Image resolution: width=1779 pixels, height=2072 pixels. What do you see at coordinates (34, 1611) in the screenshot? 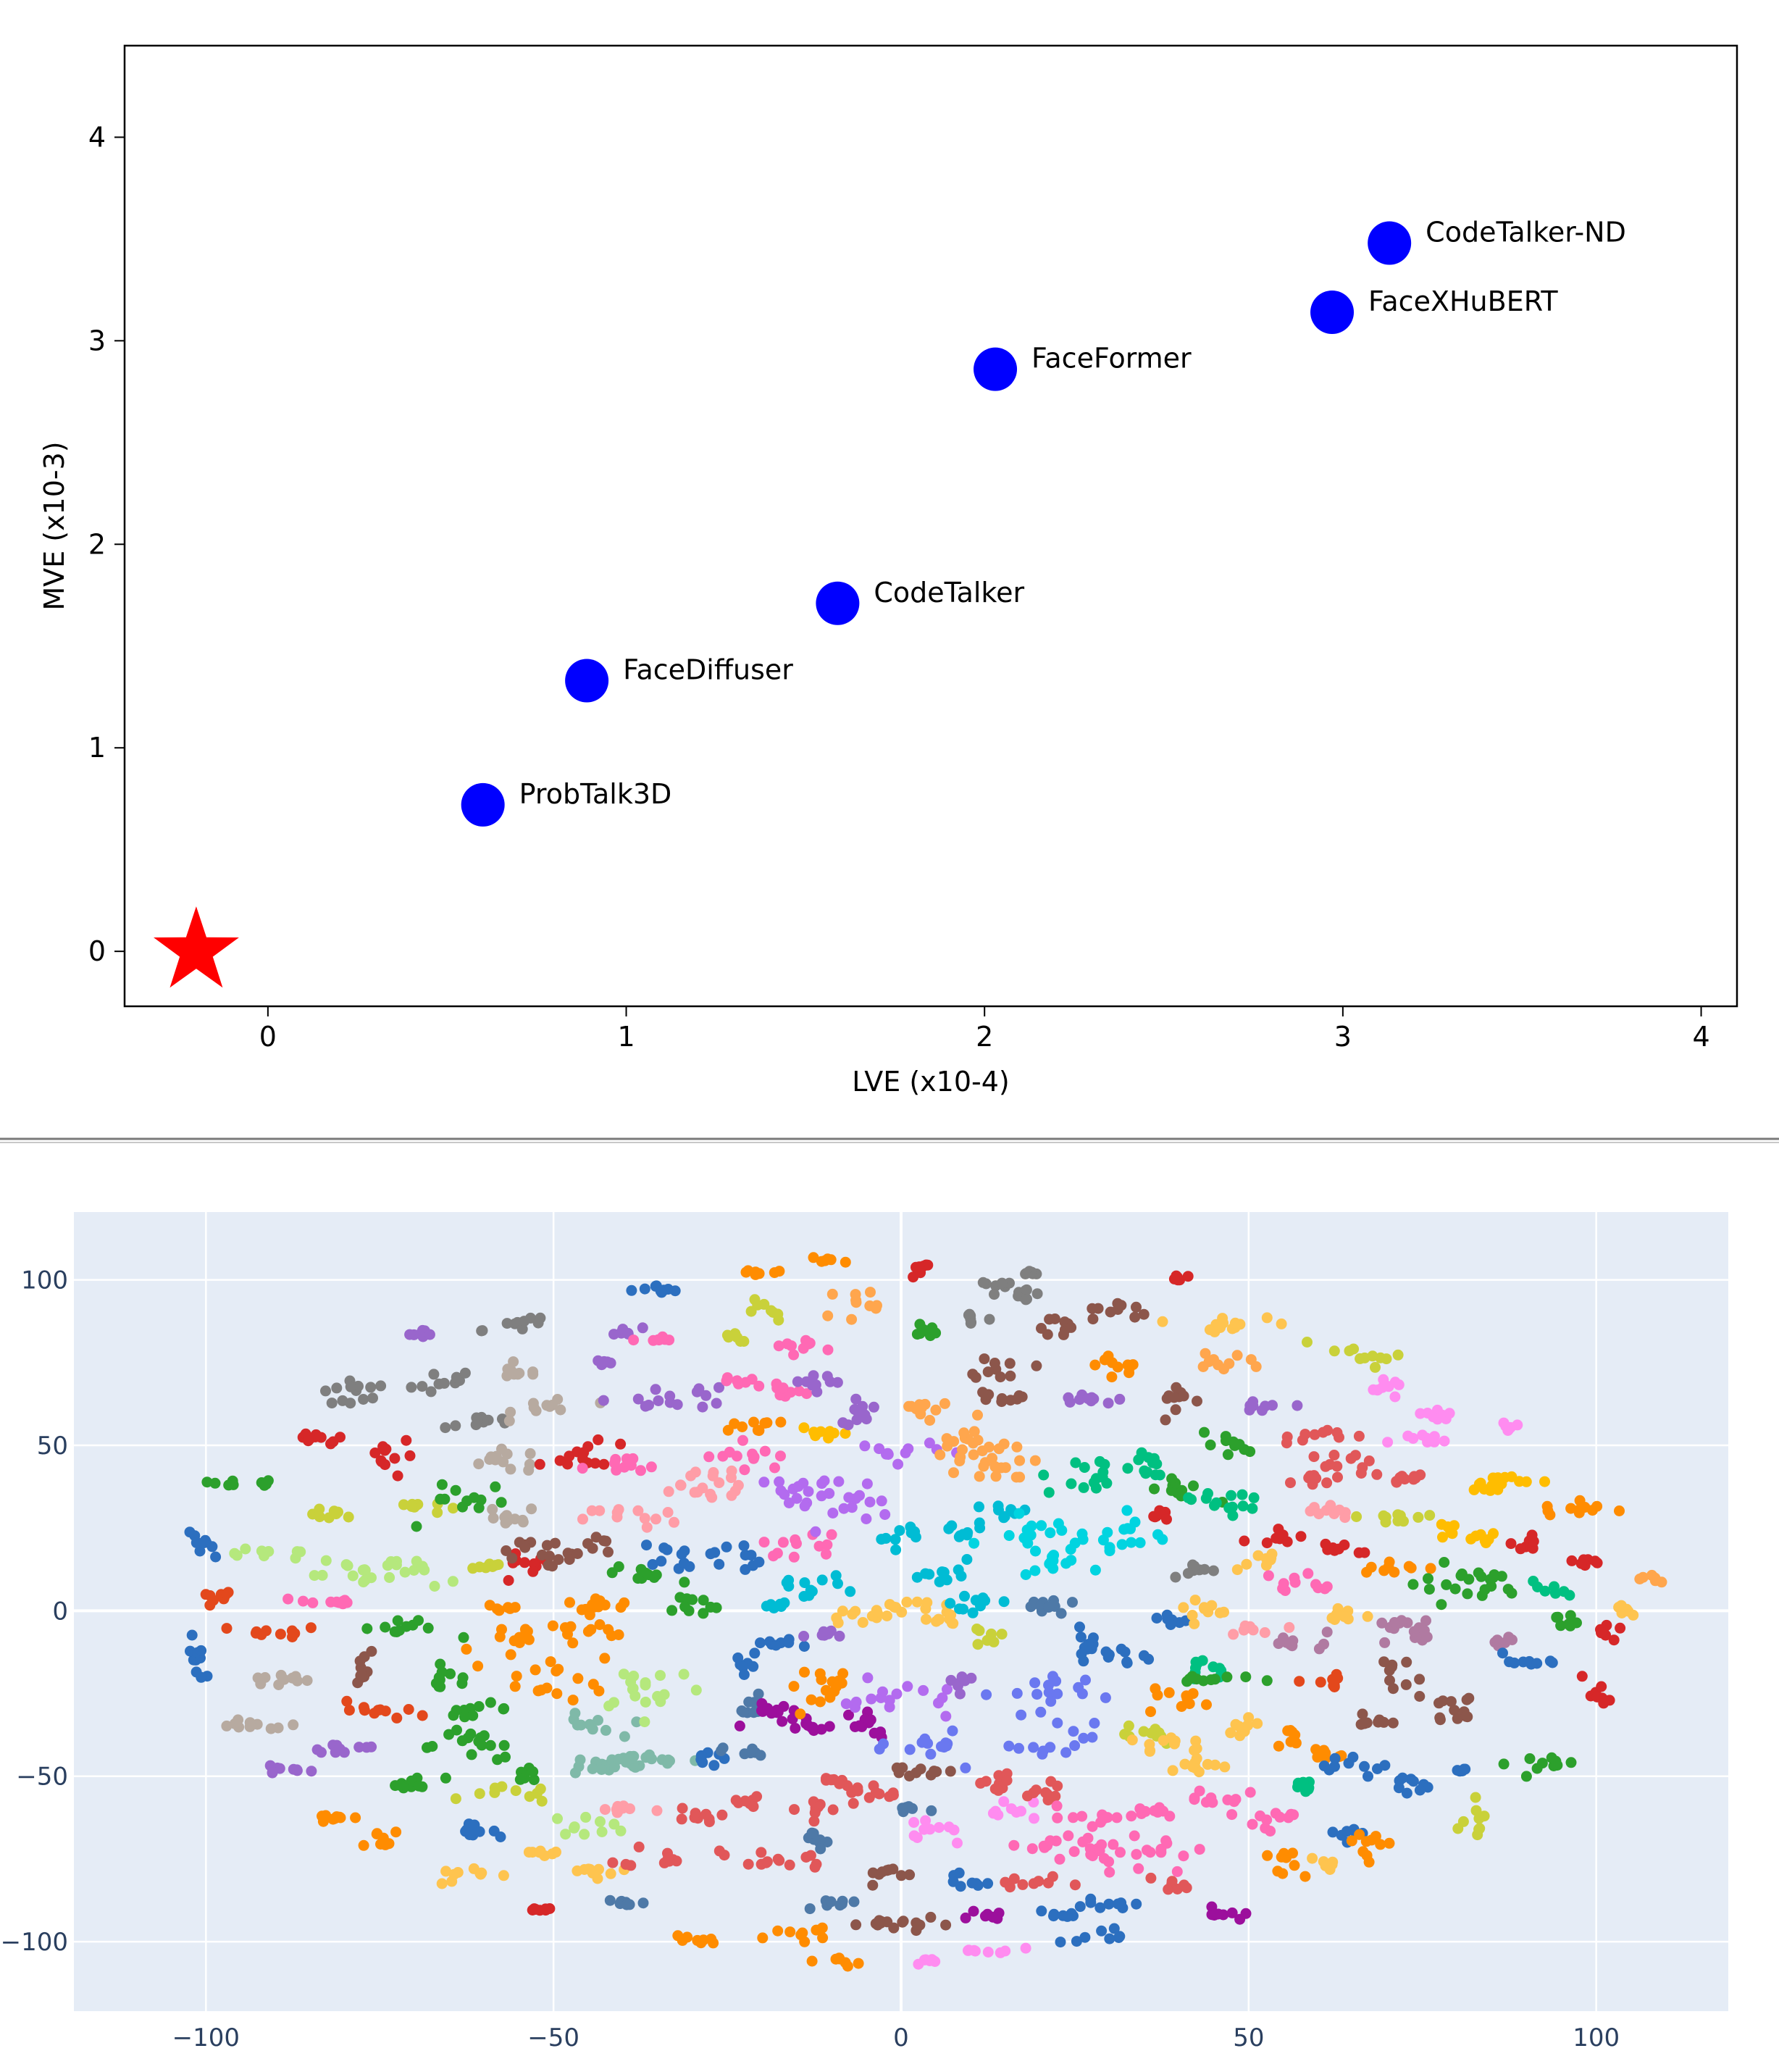
I see `y-axis-ticks: 100 50 0 −50 −100` at bounding box center [34, 1611].